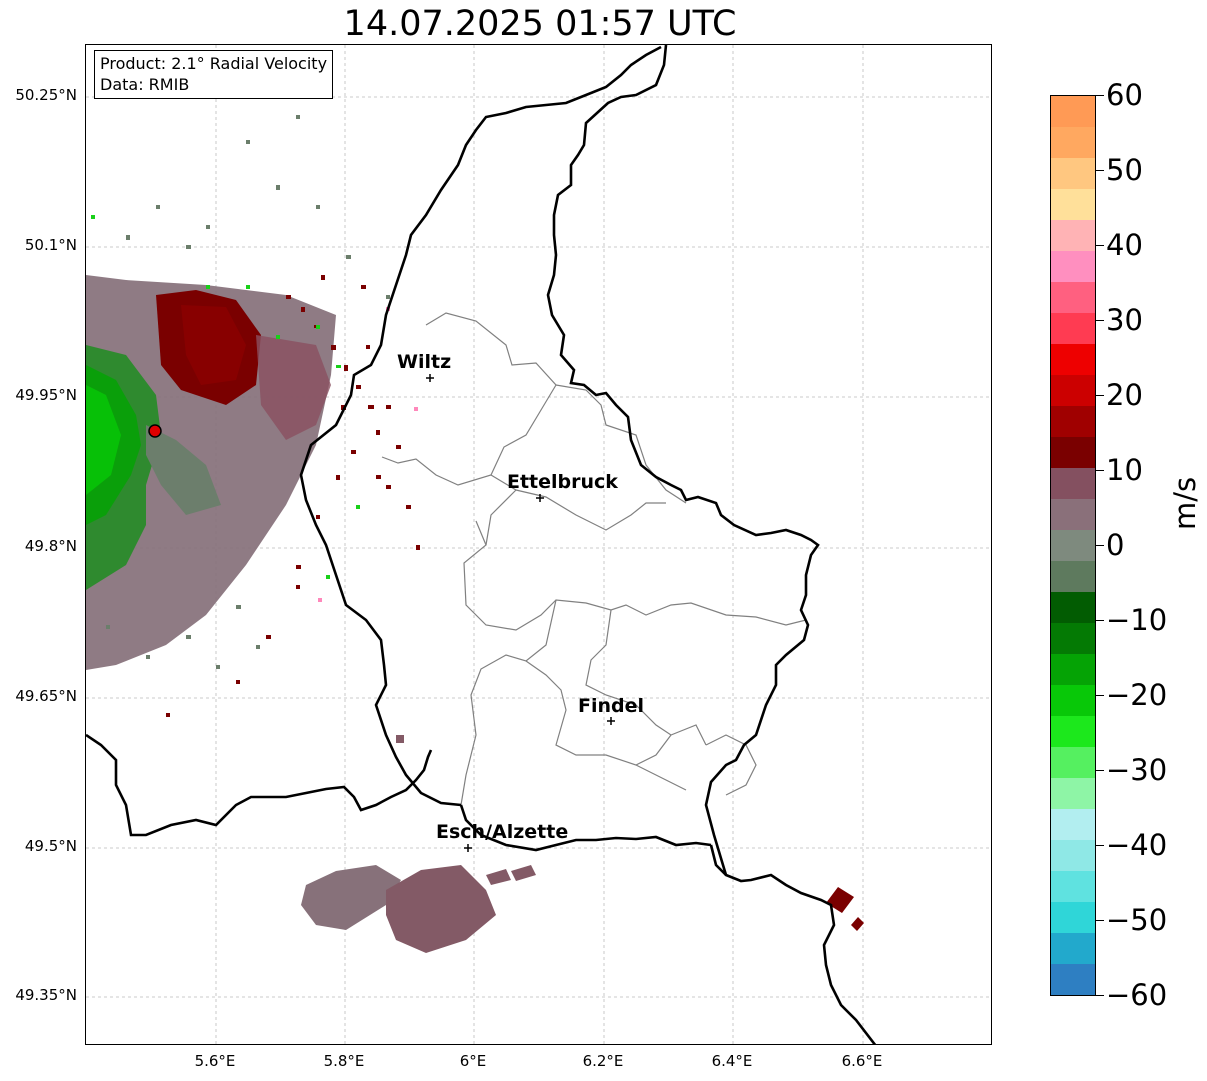 Image resolution: width=1207 pixels, height=1081 pixels. I want to click on lon-tick-label: 6.4°E, so click(732, 1061).